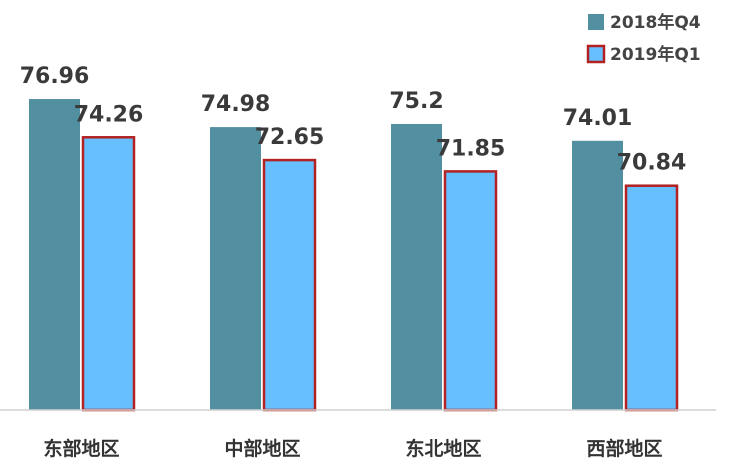 This screenshot has width=733, height=475. I want to click on category-label-4: 西部地区, so click(624, 448).